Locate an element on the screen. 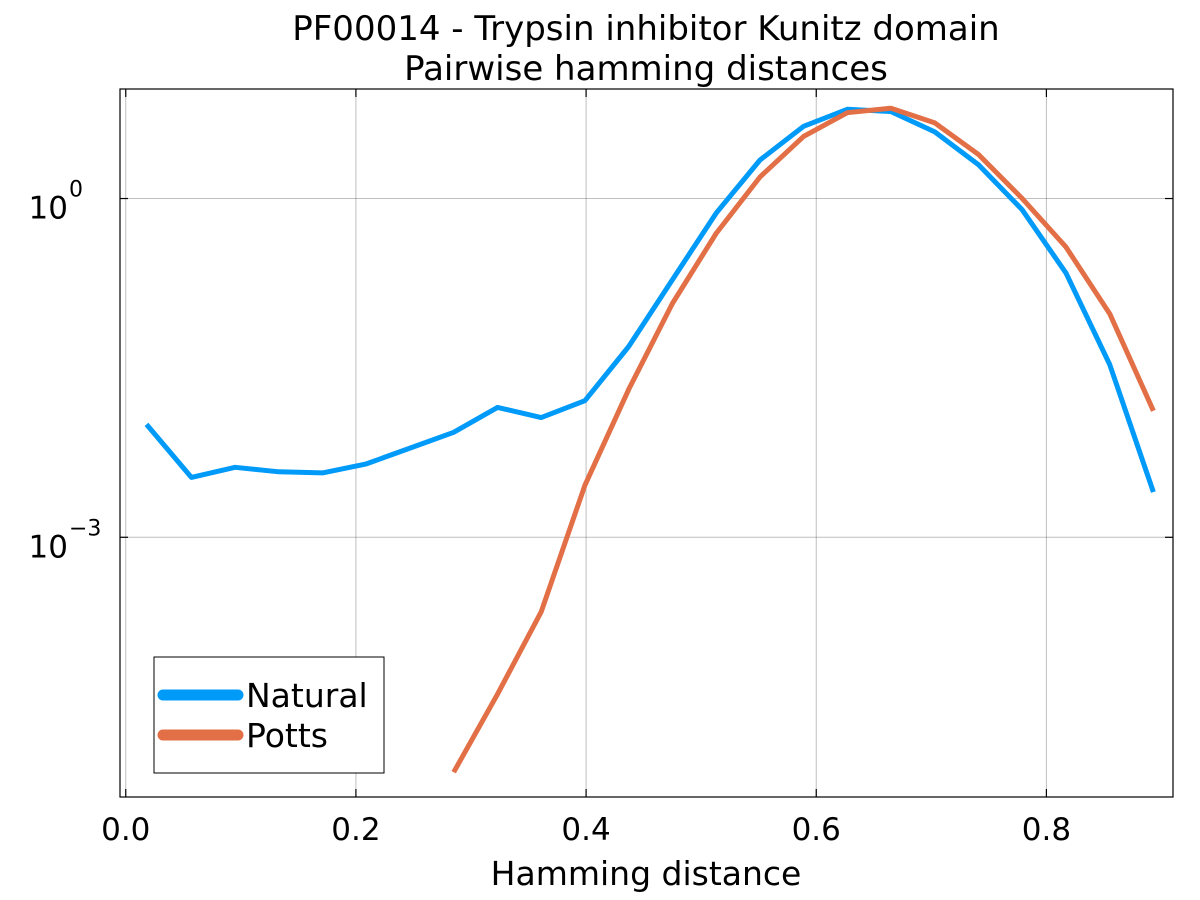  y-tick-exponent: −3 is located at coordinates (85, 528).